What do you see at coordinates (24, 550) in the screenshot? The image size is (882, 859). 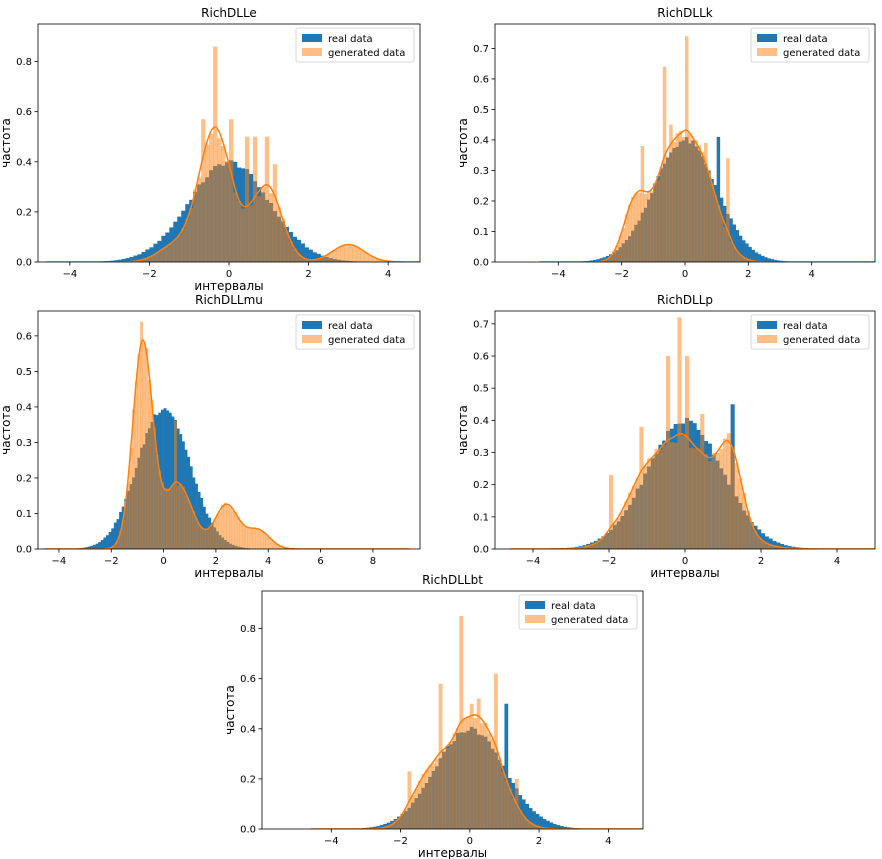 I see `y-tick-label: 0.0` at bounding box center [24, 550].